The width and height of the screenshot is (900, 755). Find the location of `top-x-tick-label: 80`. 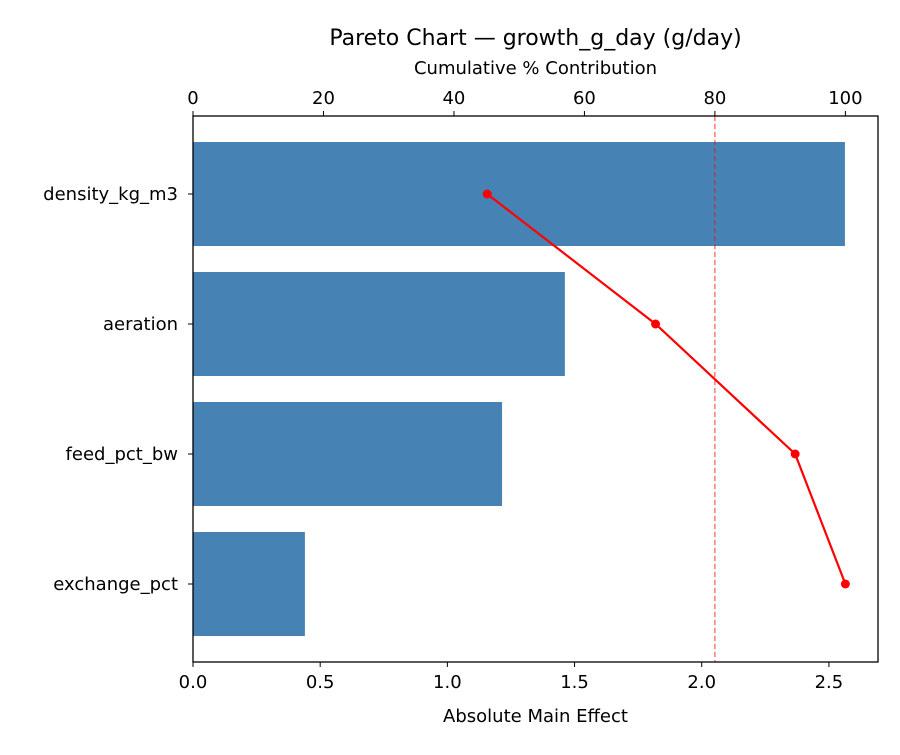

top-x-tick-label: 80 is located at coordinates (714, 98).